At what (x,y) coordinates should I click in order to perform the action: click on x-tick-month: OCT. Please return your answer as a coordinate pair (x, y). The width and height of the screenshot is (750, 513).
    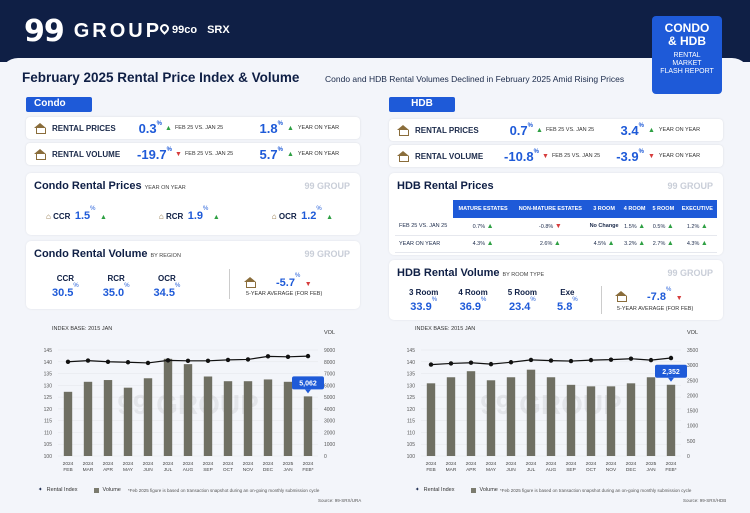
    Looking at the image, I should click on (591, 470).